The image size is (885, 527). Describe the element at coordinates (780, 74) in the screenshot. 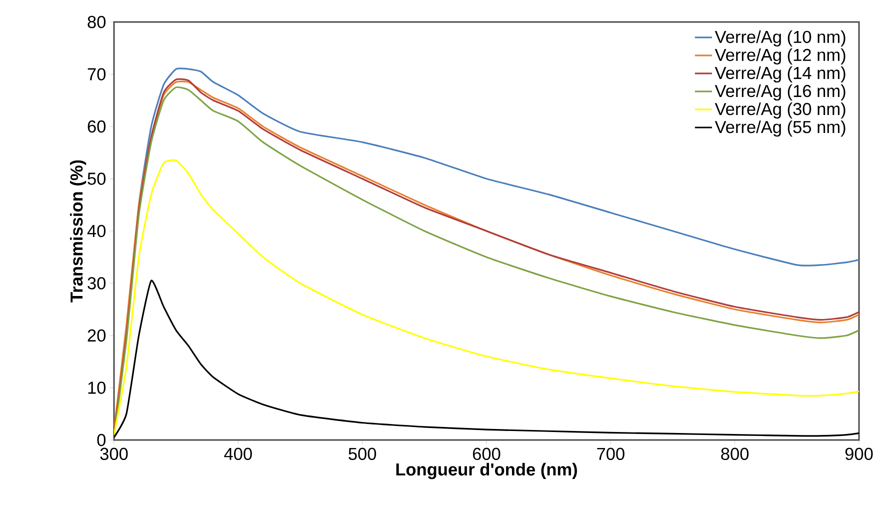

I see `legend-label: Verre/Ag (14 nm)` at that location.